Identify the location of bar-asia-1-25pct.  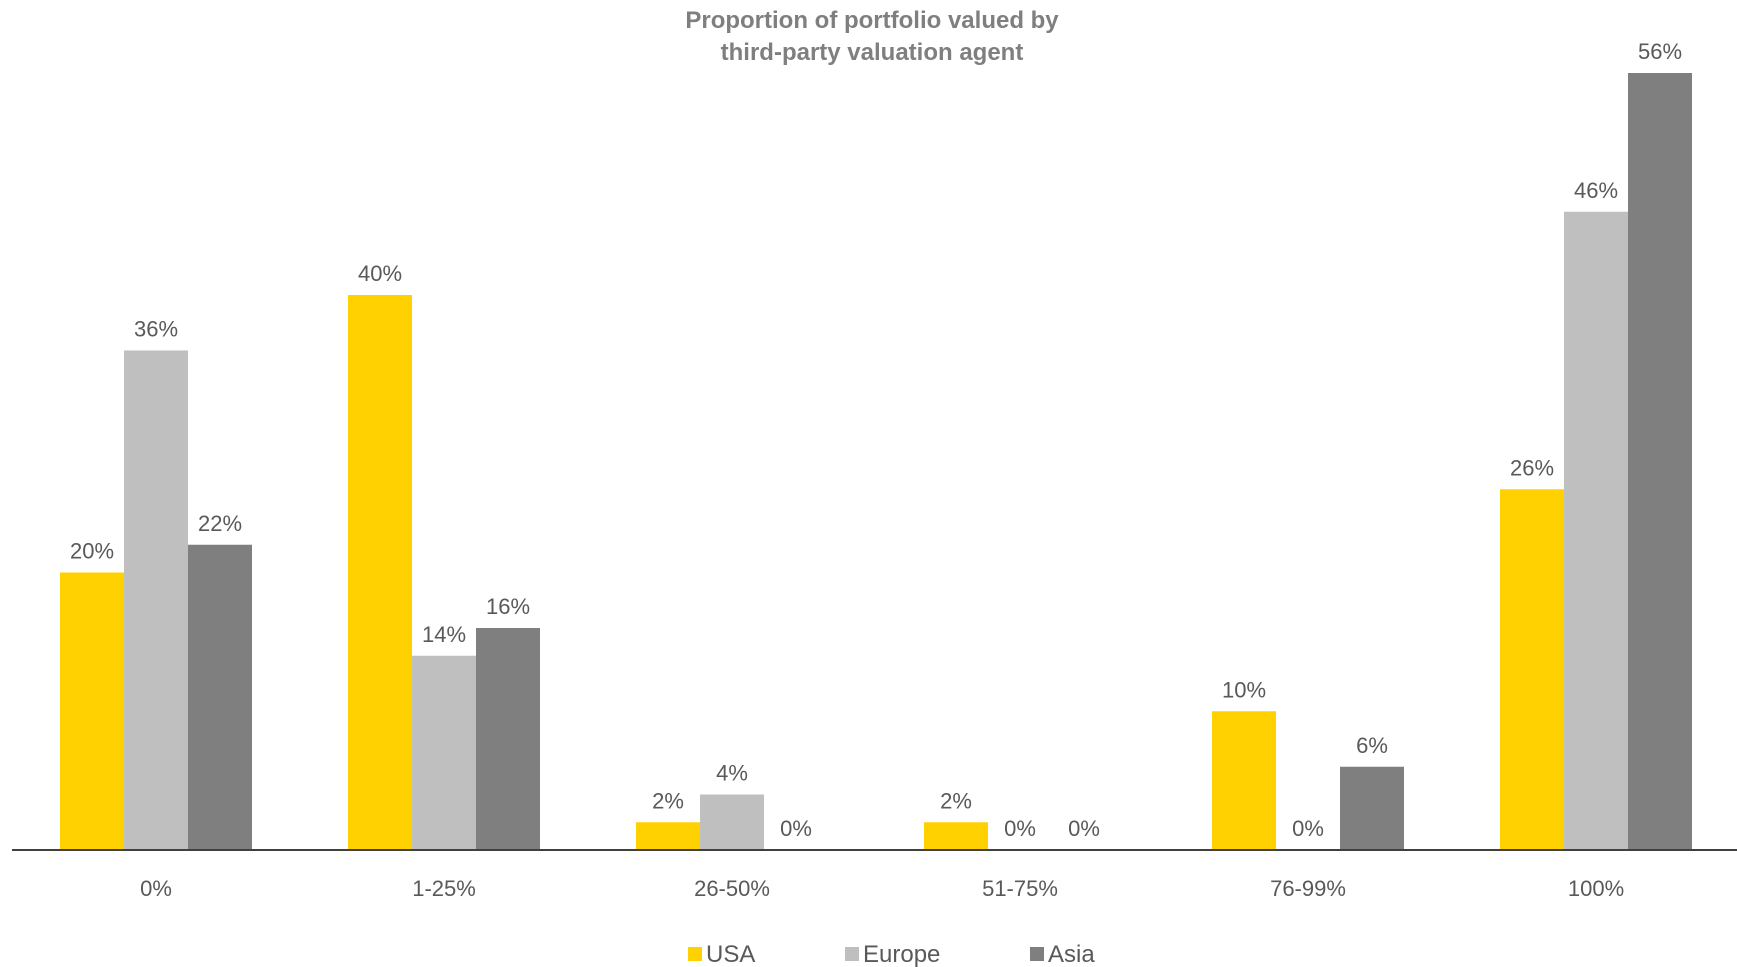
(508, 739).